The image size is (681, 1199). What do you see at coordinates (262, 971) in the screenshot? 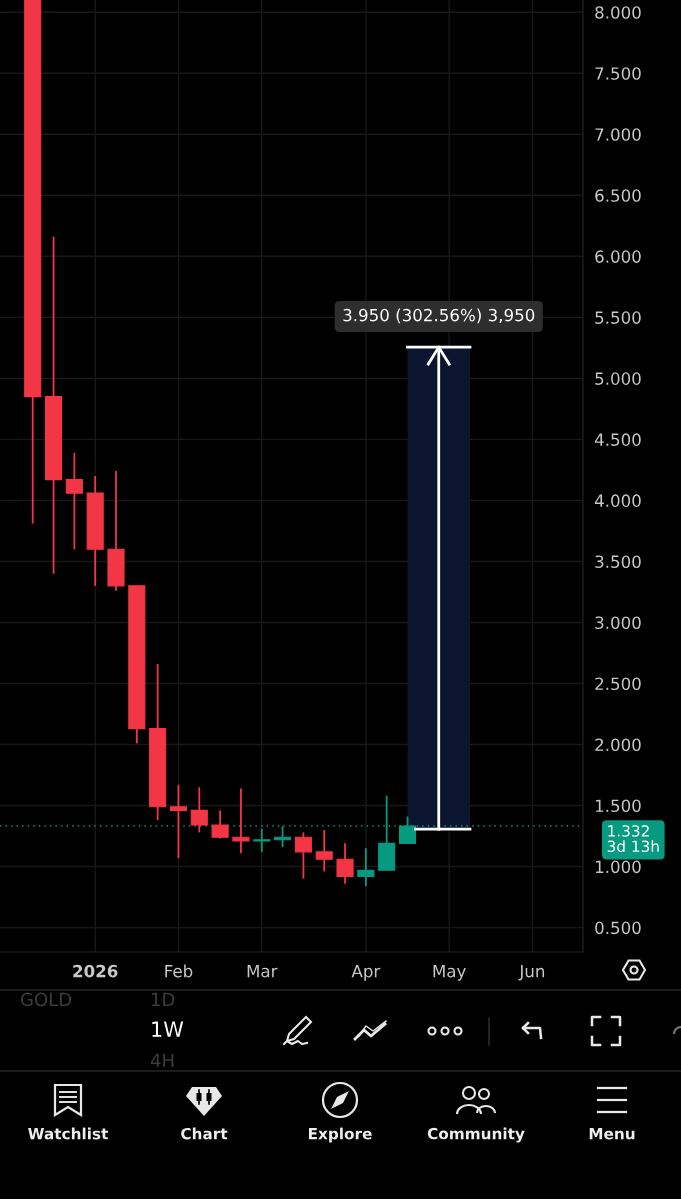
I see `x-tick-label: Mar` at bounding box center [262, 971].